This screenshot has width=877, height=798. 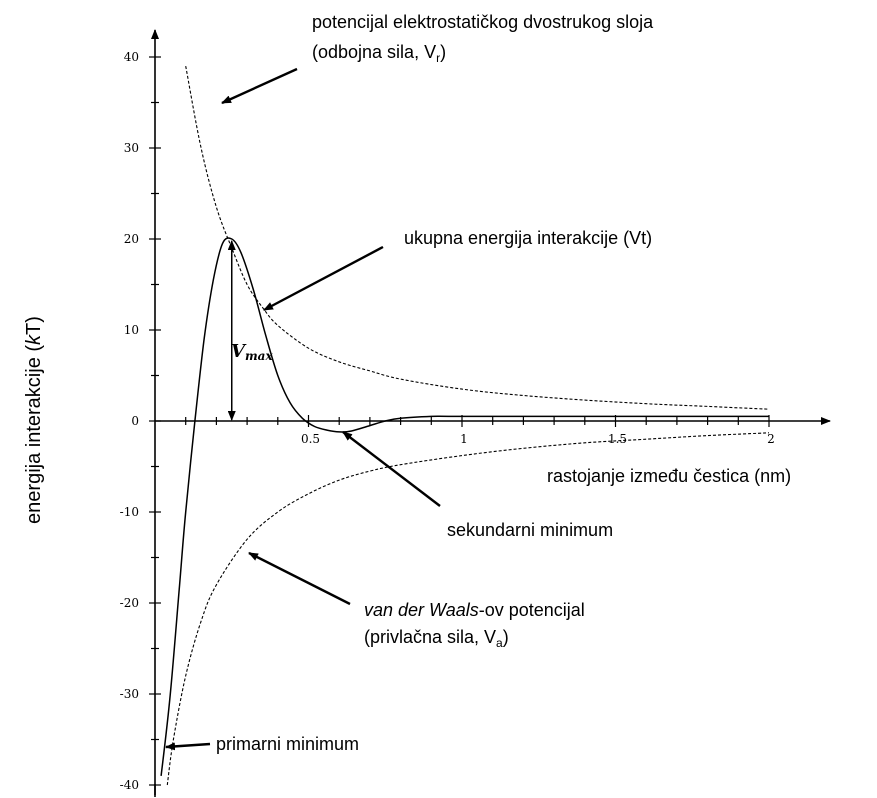 What do you see at coordinates (299, 578) in the screenshot?
I see `attractive-arrow` at bounding box center [299, 578].